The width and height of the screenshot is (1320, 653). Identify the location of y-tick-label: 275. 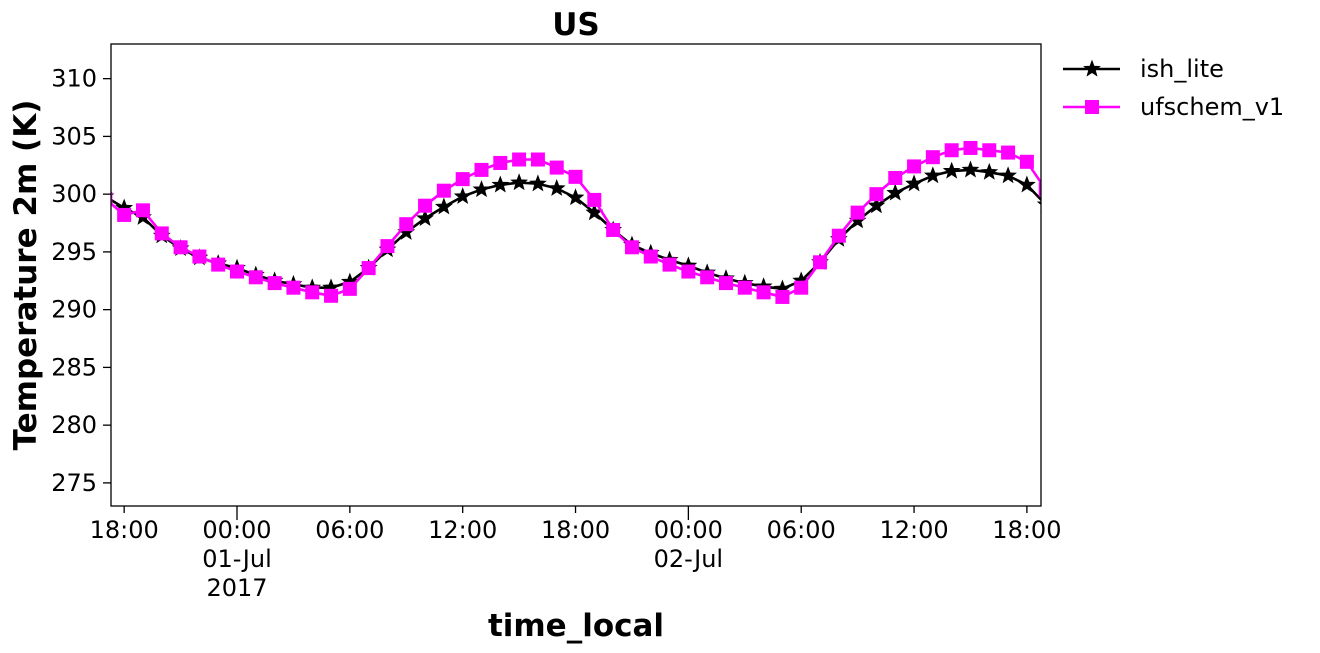
(74, 483).